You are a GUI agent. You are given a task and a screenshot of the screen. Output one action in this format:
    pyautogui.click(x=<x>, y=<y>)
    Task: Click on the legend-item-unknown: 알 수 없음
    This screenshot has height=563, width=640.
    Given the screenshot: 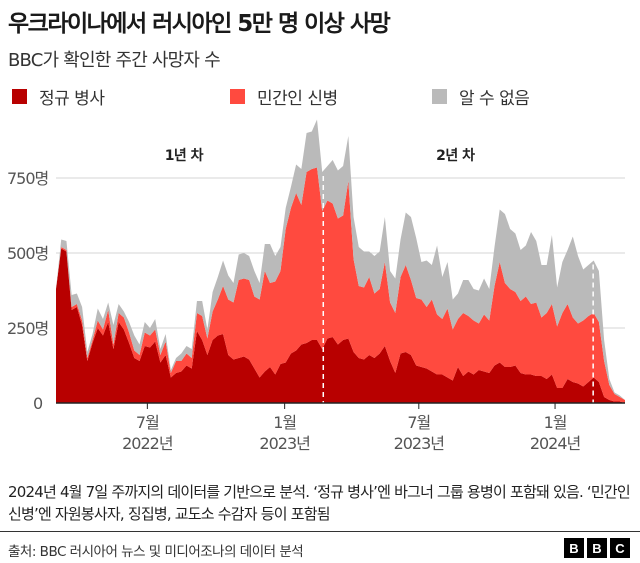 What is the action you would take?
    pyautogui.click(x=481, y=96)
    